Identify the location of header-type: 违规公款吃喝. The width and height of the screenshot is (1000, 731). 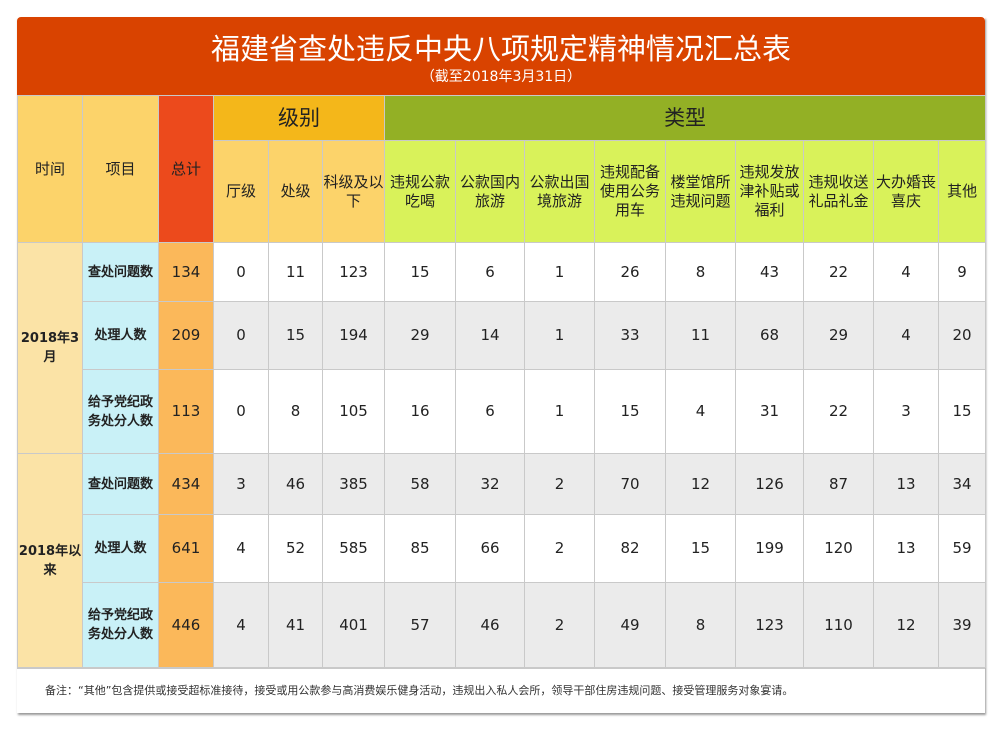
(420, 191).